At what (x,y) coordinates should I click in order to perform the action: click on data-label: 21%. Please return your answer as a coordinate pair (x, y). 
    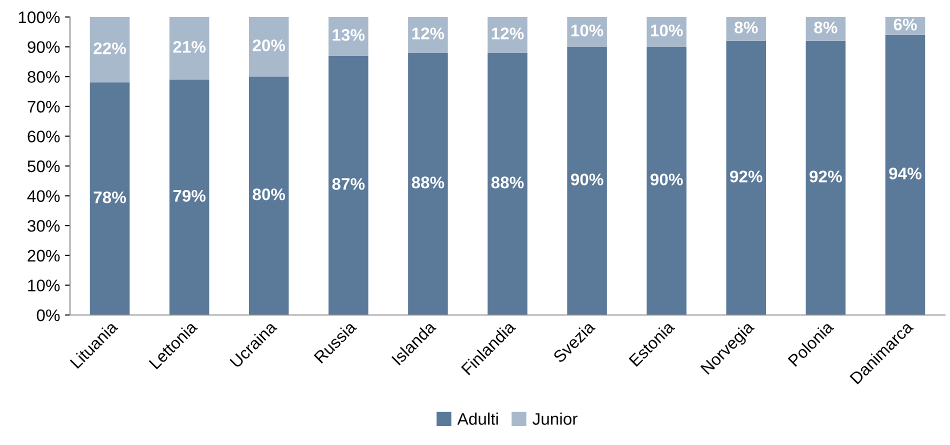
    Looking at the image, I should click on (189, 46).